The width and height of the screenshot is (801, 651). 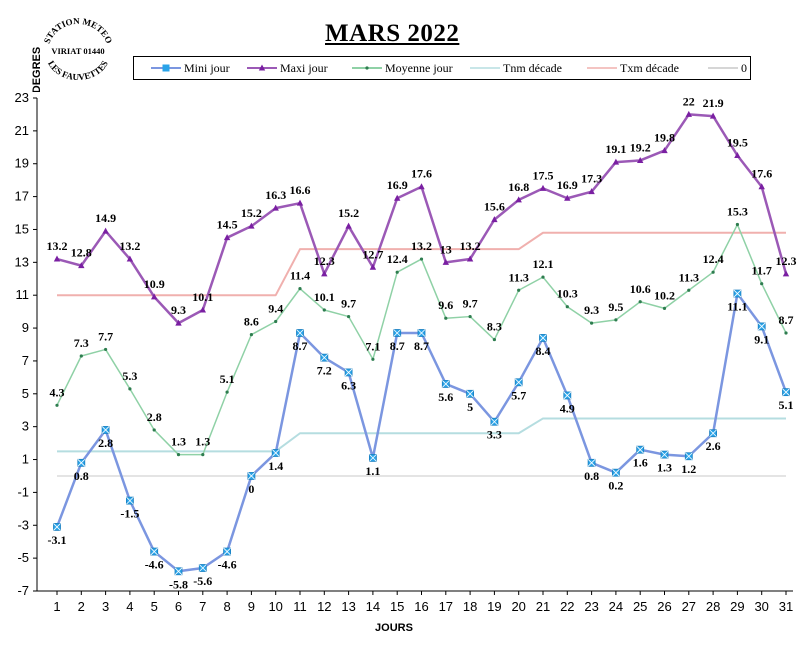 What do you see at coordinates (23, 524) in the screenshot?
I see `y-tick-label: -3` at bounding box center [23, 524].